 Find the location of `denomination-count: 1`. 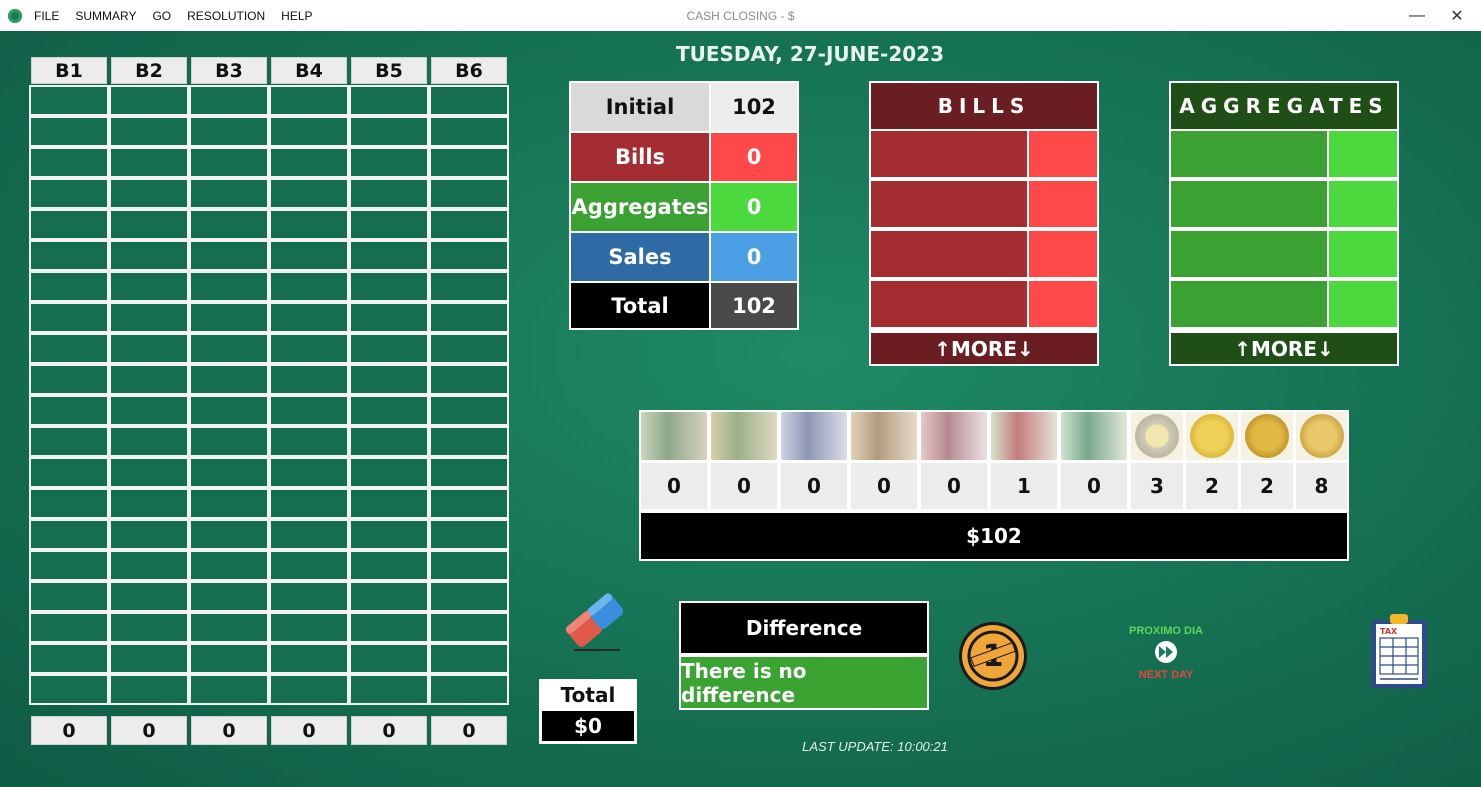

denomination-count: 1 is located at coordinates (1024, 486).